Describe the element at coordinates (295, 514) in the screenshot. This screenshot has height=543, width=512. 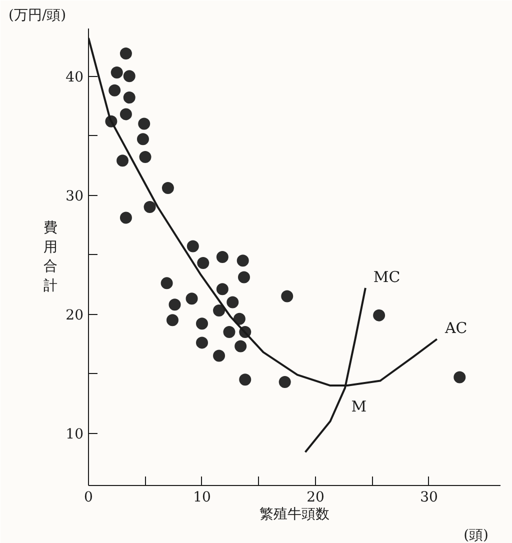
I see `x-axis-title: 繁殖牛頭数` at that location.